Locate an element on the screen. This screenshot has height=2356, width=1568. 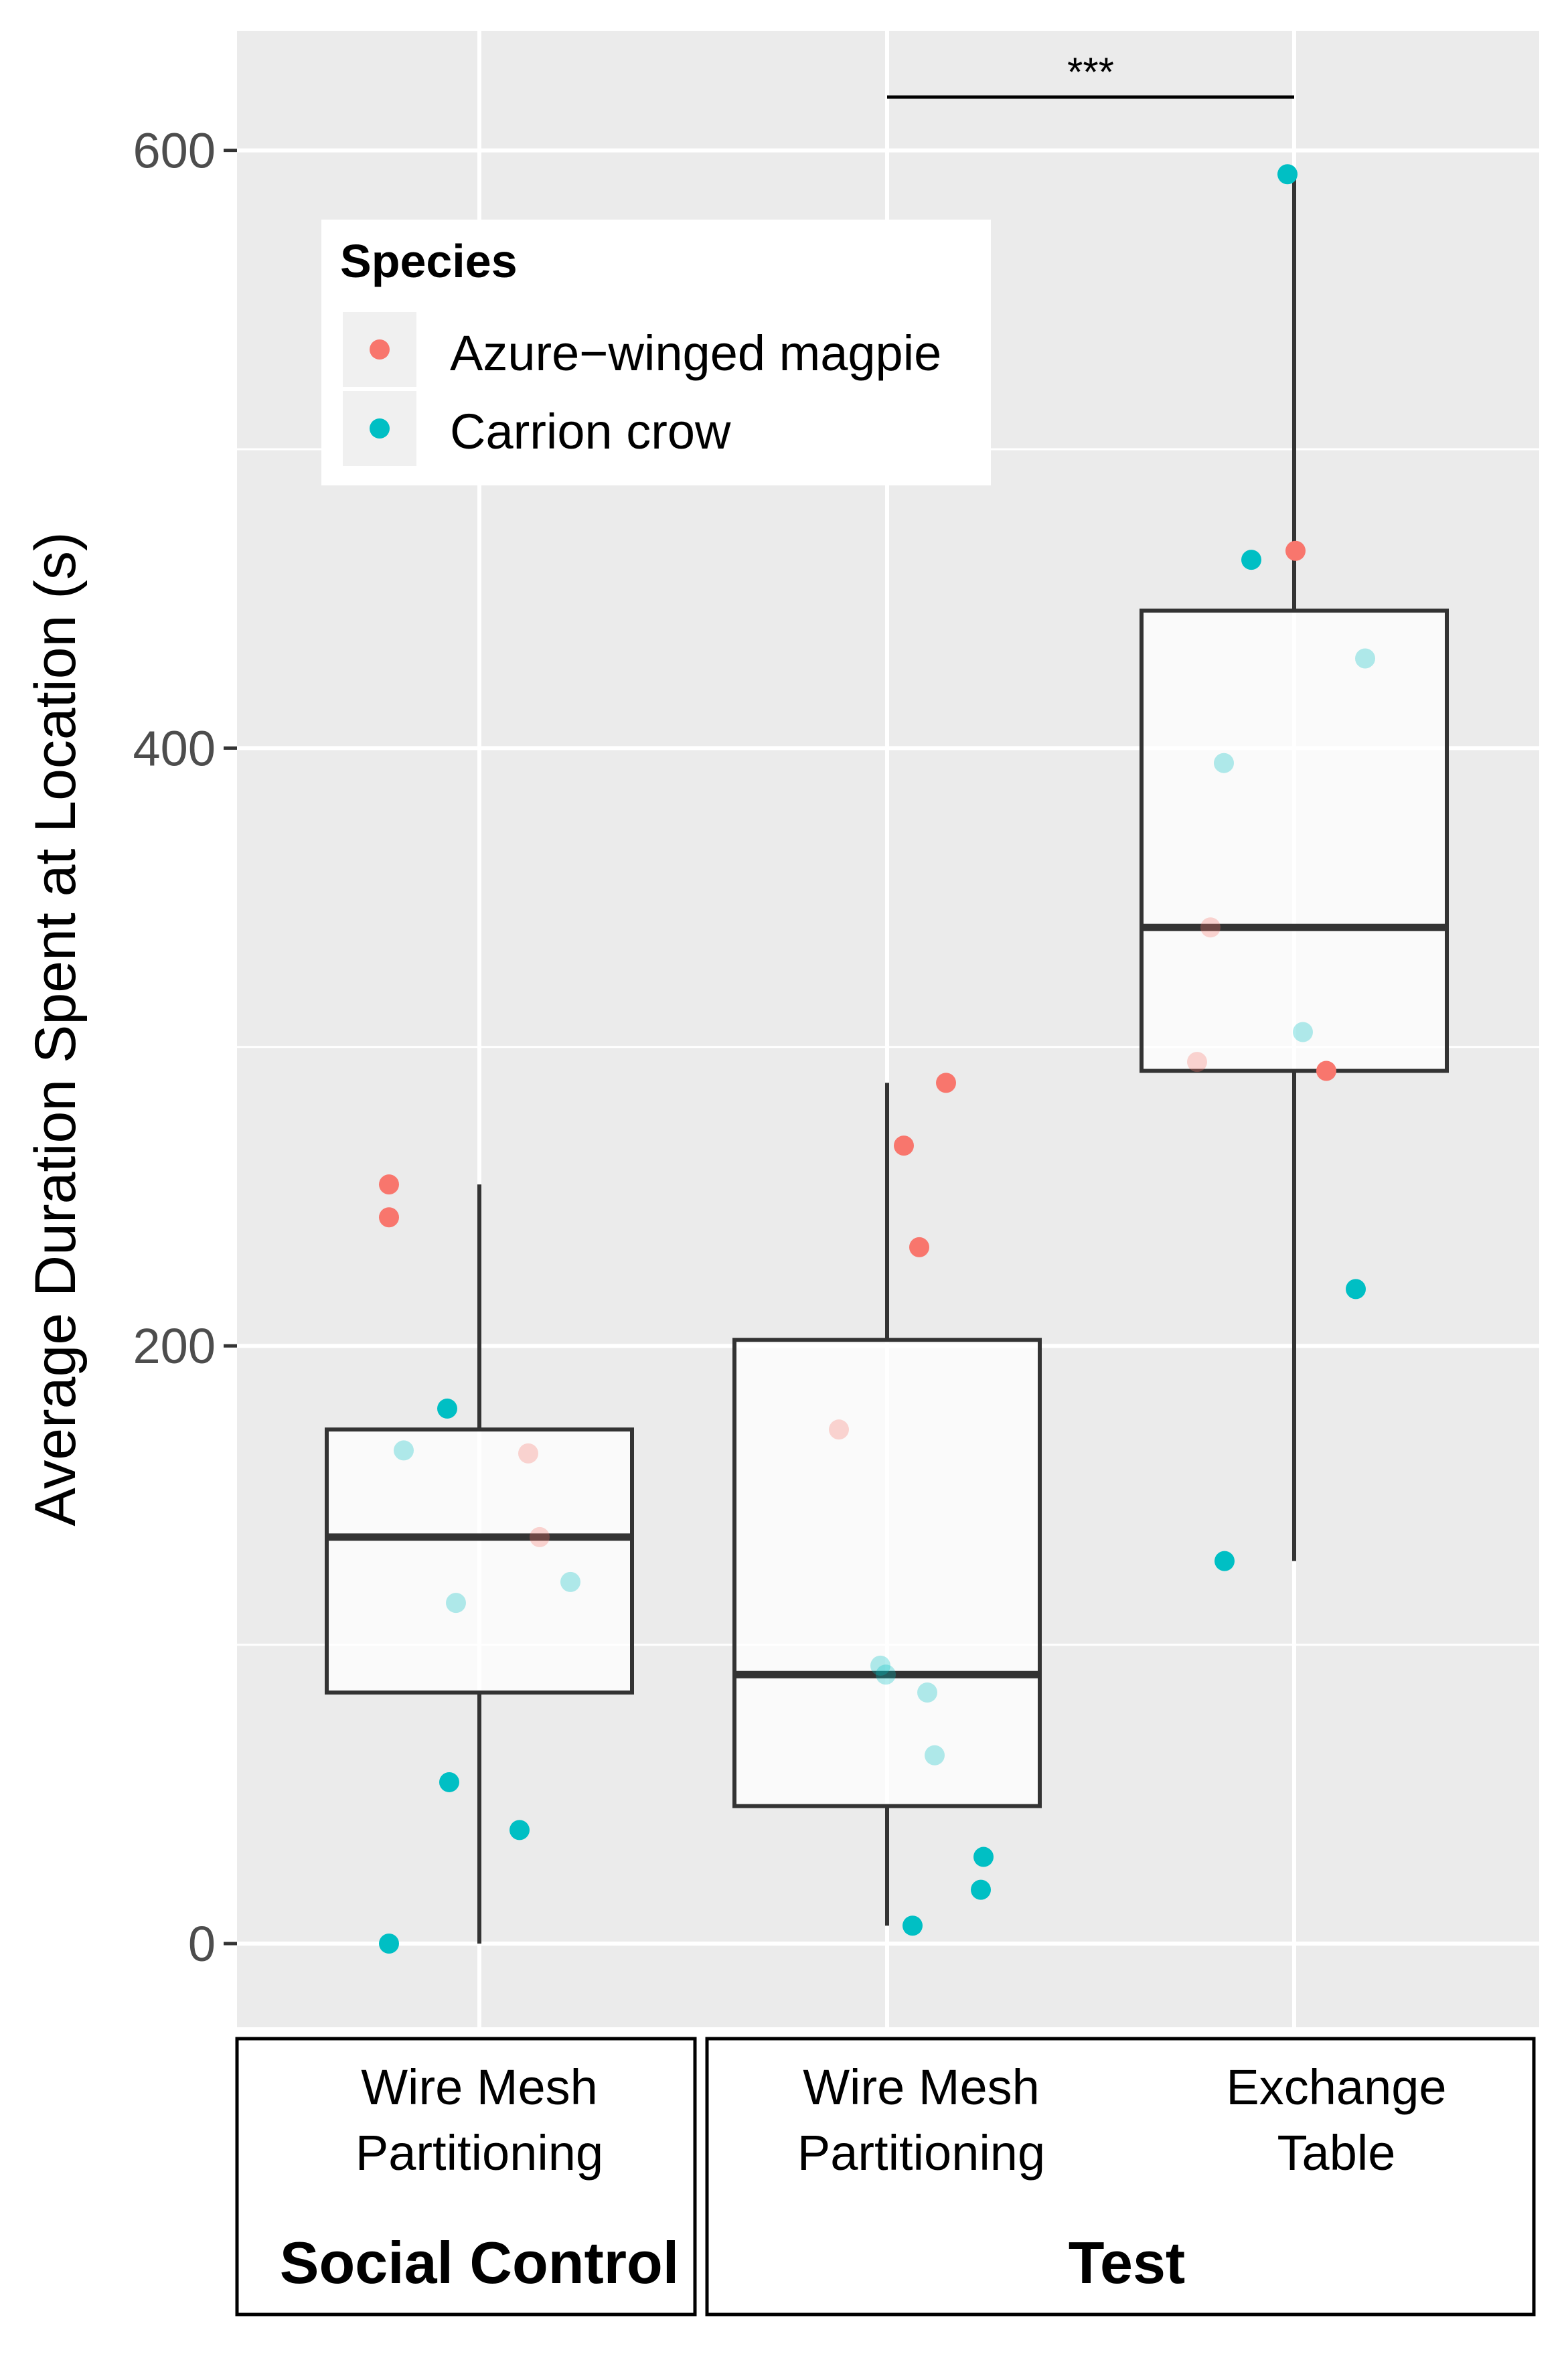
facet-strip-social-control: Wire Mesh Partitioning Social Control is located at coordinates (466, 2176).